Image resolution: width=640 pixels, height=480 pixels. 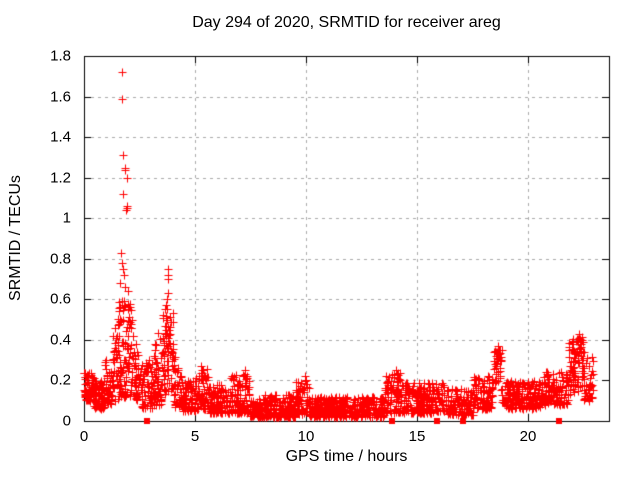 I want to click on y-tick-label: 1.4, so click(x=60, y=137).